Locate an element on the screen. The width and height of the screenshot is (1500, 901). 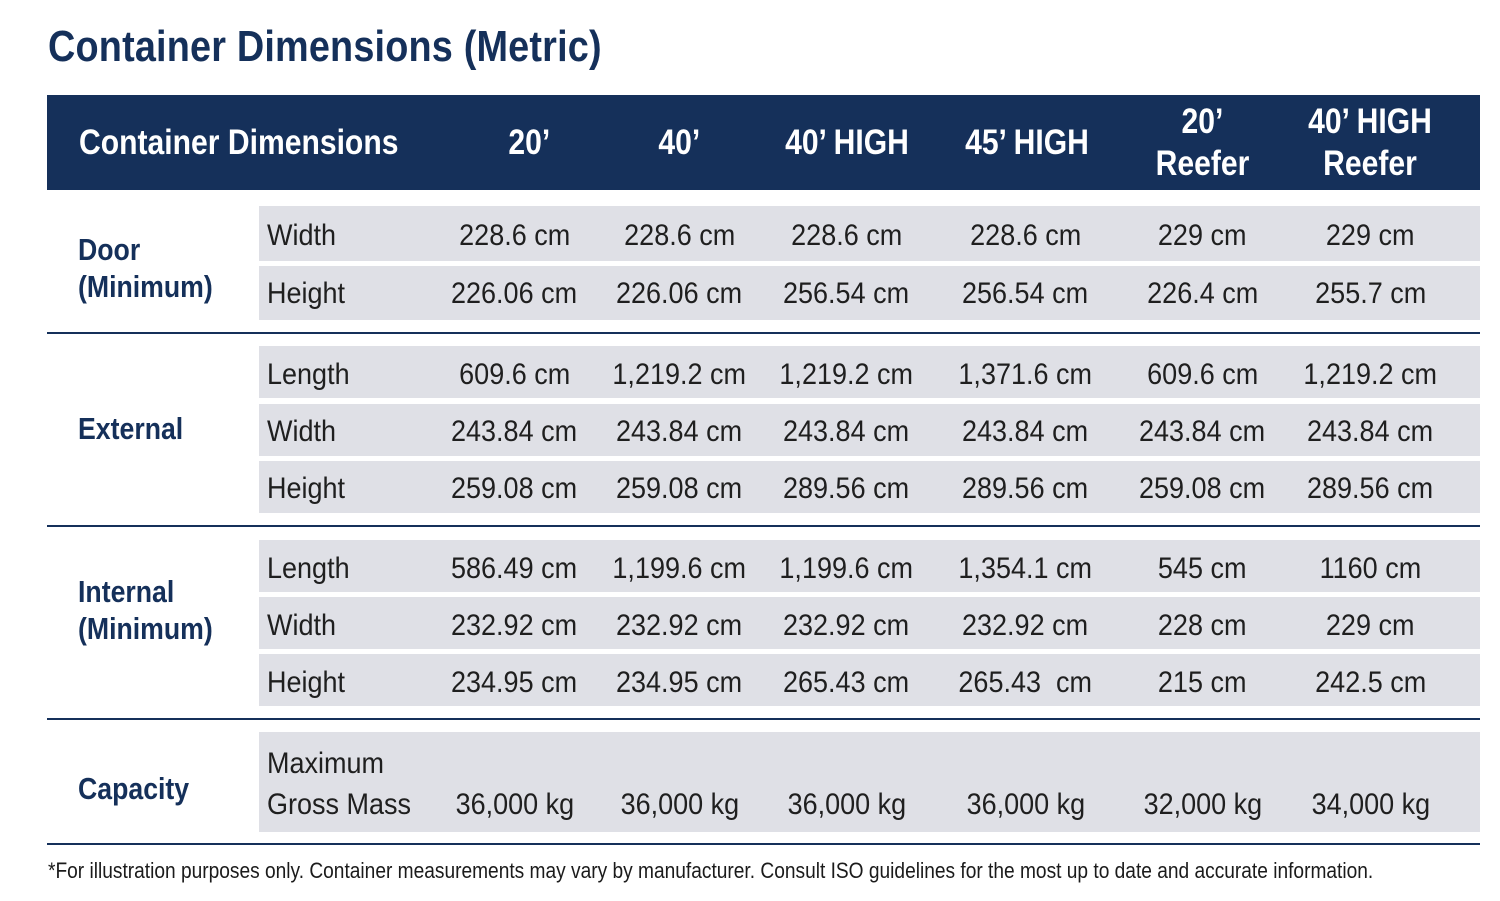
row-label-internal-height: Height is located at coordinates (306, 682).